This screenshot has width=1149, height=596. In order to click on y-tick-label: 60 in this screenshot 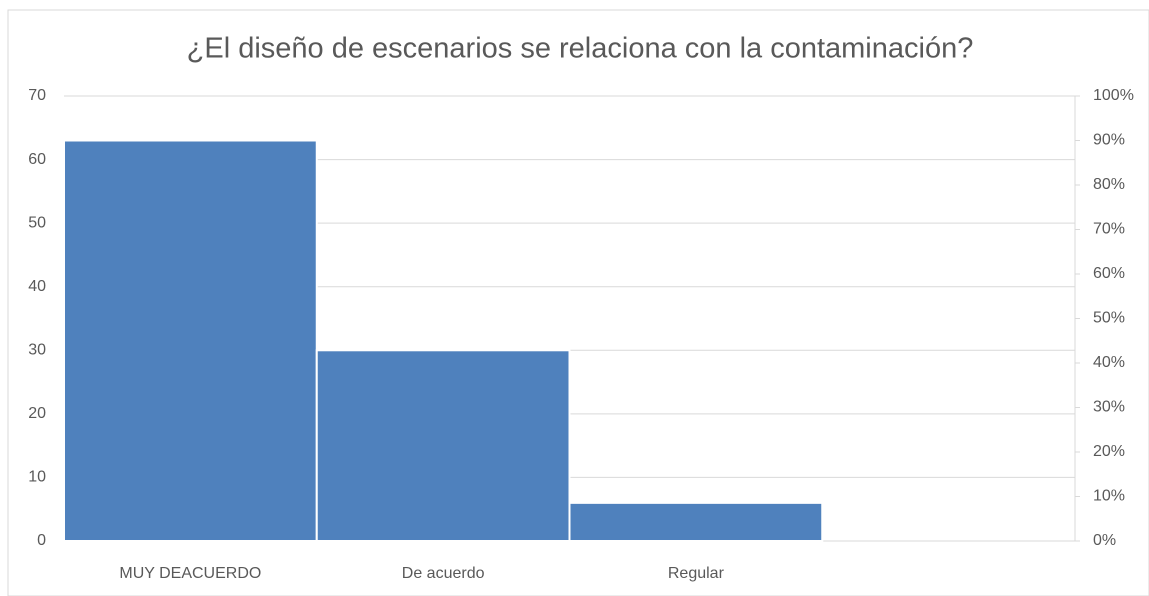, I will do `click(37, 159)`.